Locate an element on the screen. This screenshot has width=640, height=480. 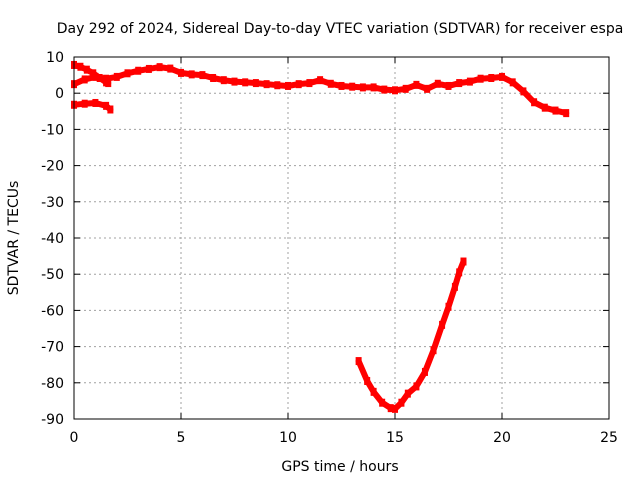
x-tick-label: 20 is located at coordinates (502, 438).